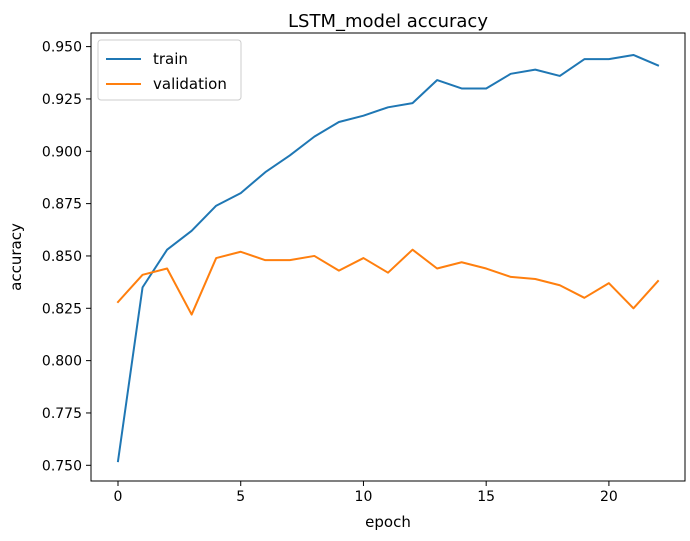 This screenshot has width=690, height=541. Describe the element at coordinates (388, 522) in the screenshot. I see `x-axis-label: epoch` at that location.